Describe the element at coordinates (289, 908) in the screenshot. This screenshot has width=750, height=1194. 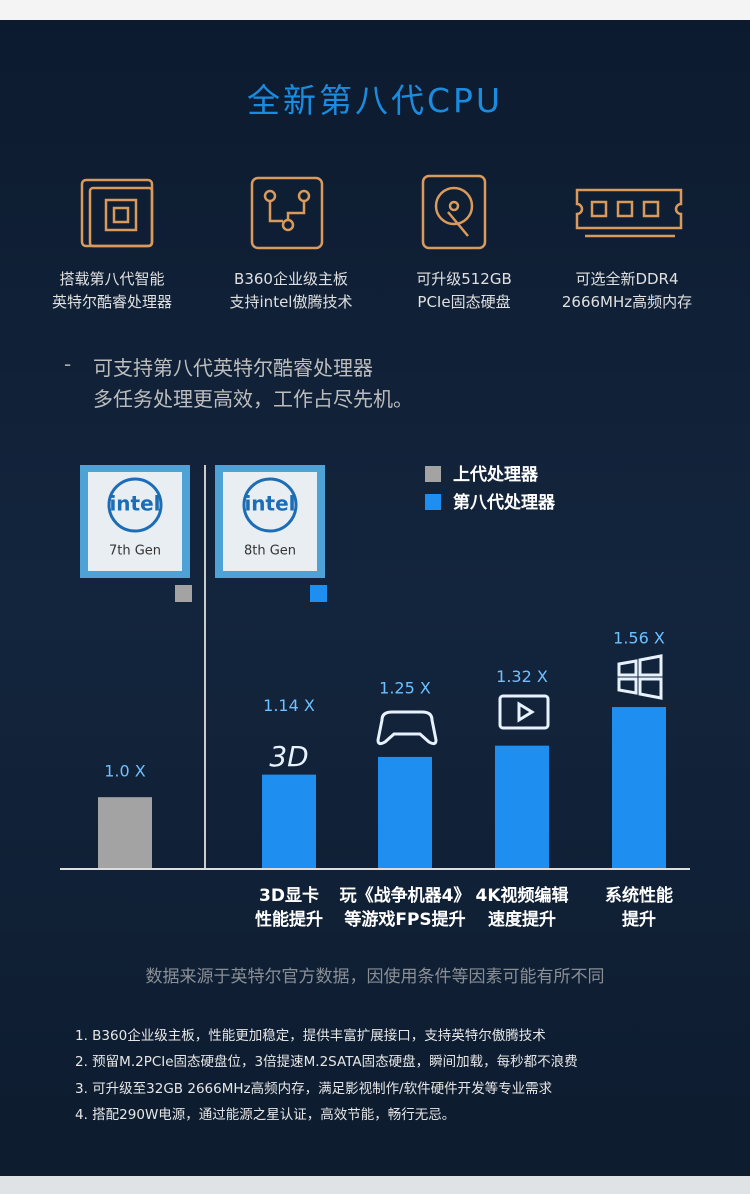
I see `x-tick-label: 3D显卡 性能提升` at that location.